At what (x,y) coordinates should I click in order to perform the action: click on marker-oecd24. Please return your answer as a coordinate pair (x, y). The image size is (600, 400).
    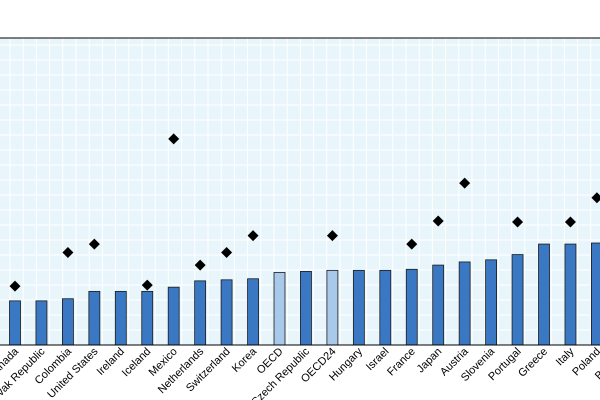
    Looking at the image, I should click on (332, 236).